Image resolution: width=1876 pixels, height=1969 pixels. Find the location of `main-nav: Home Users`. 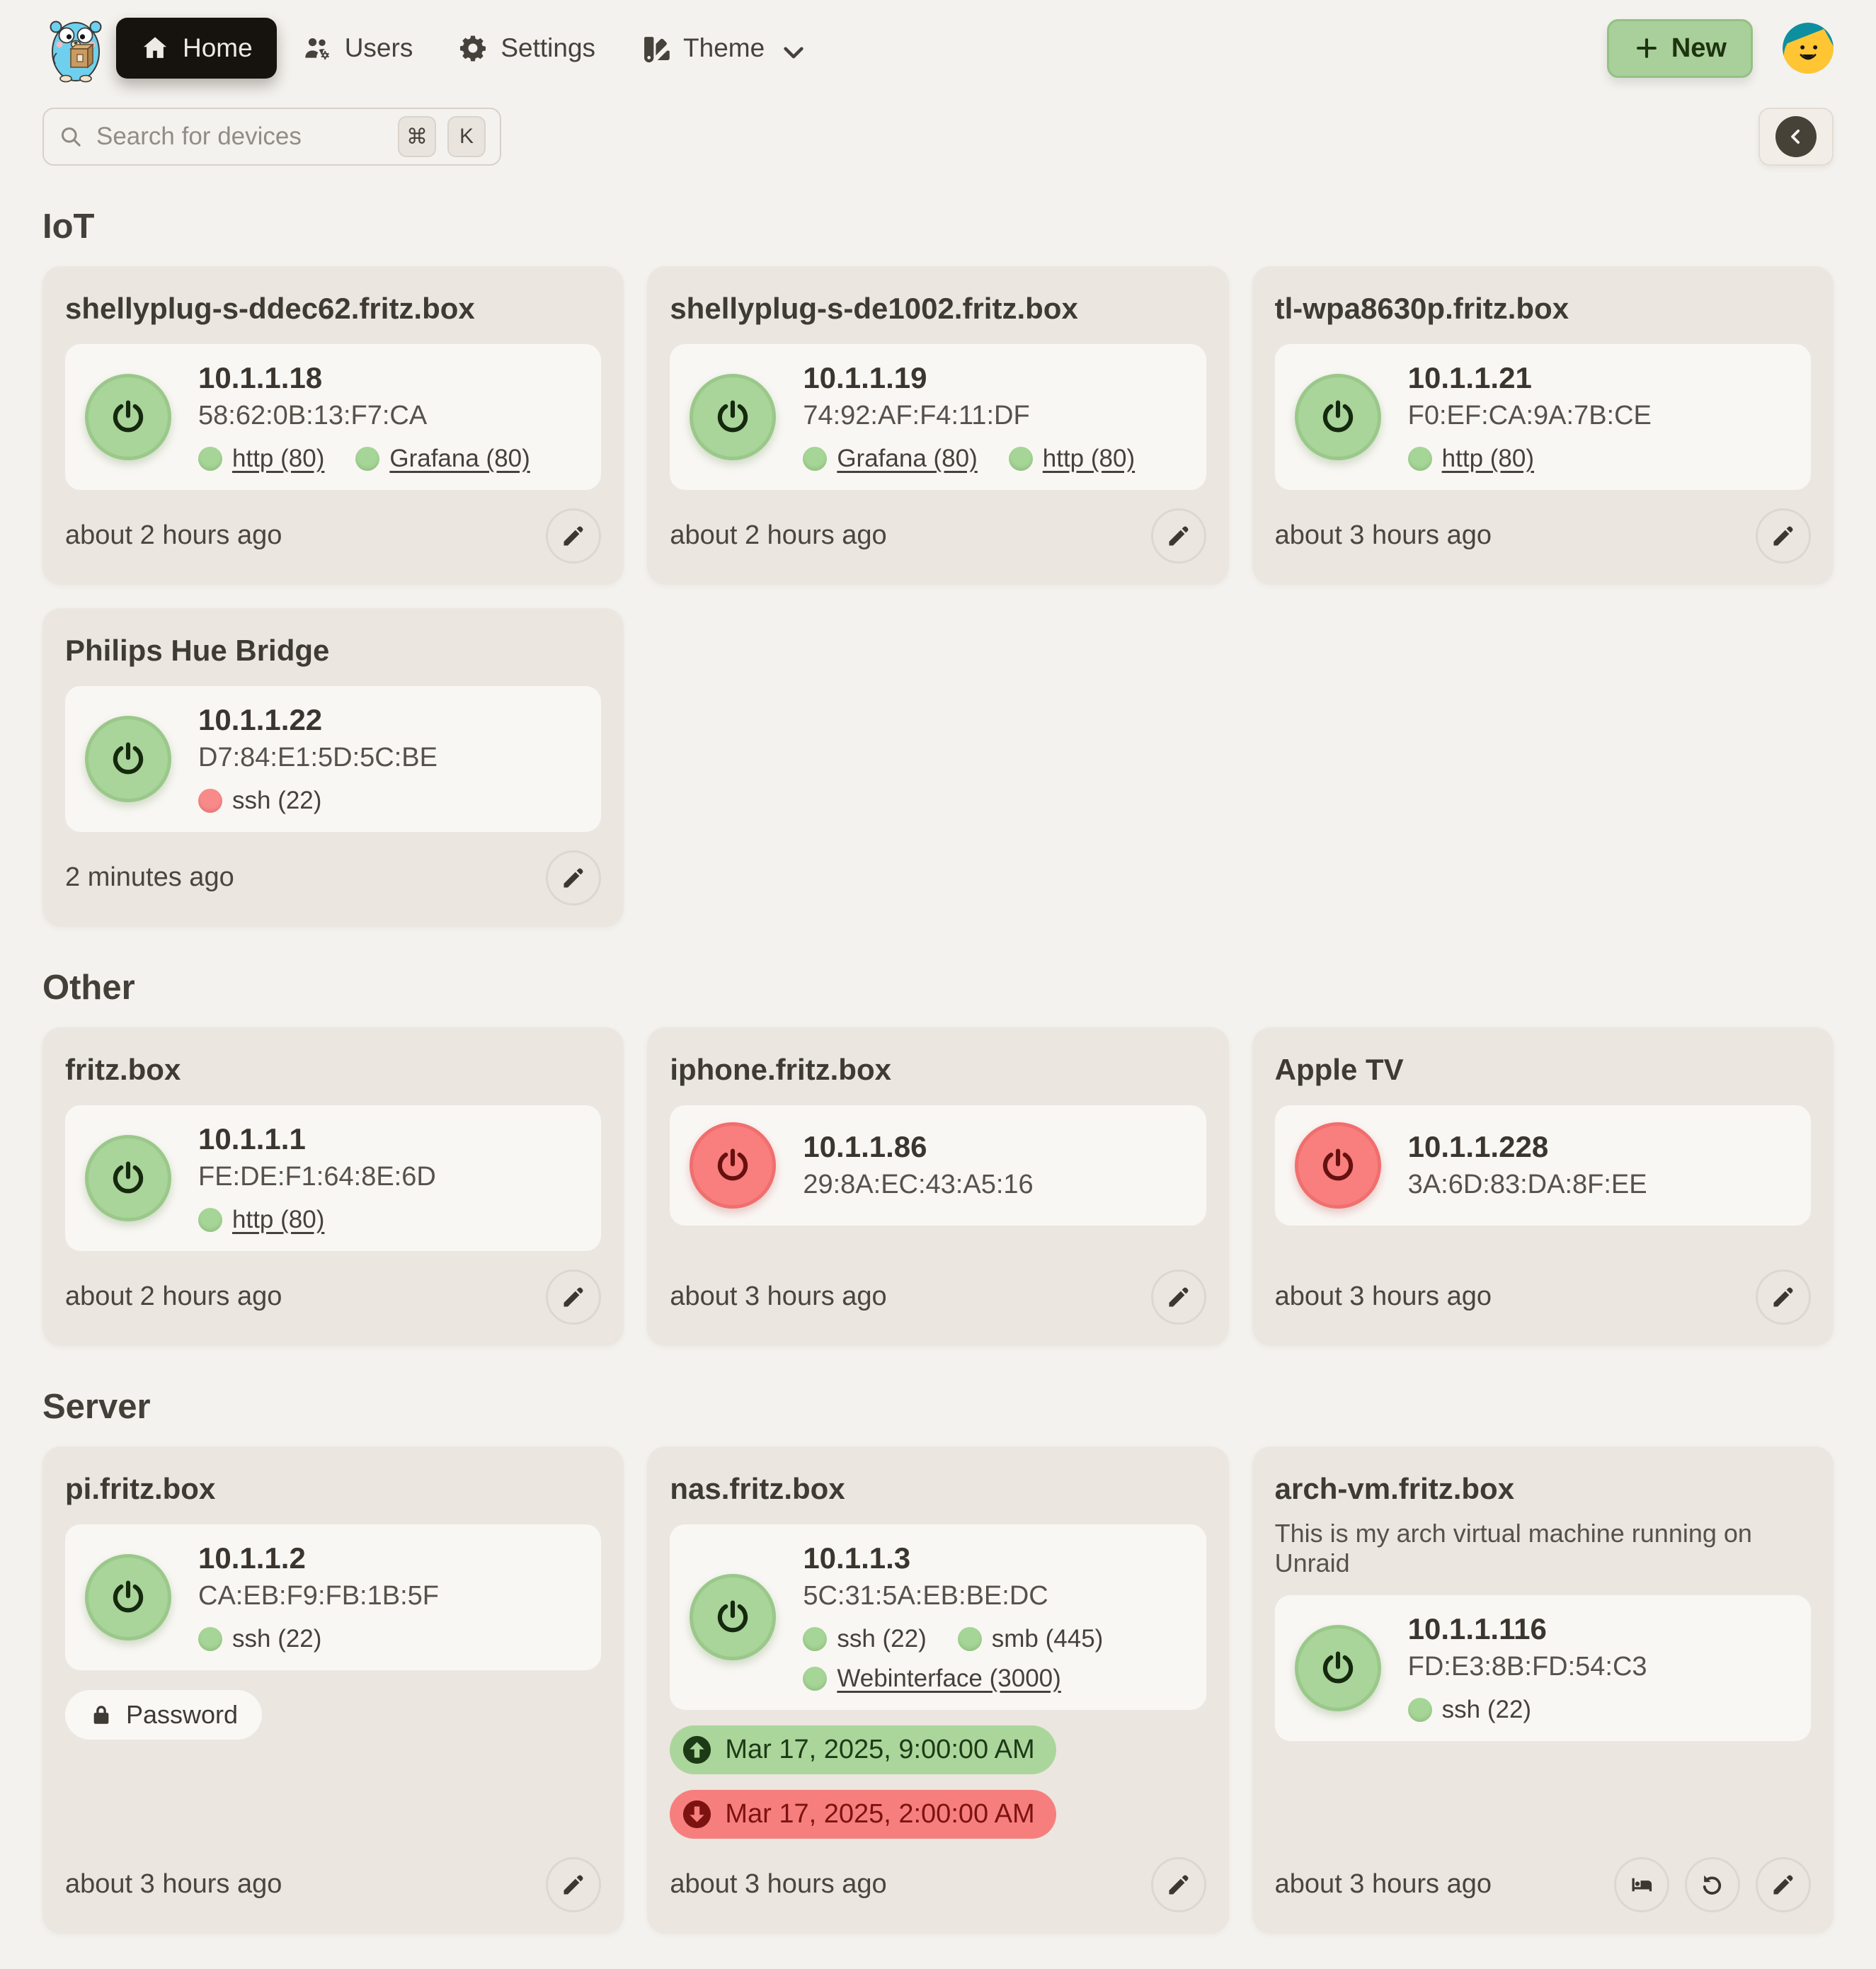

main-nav: Home Users is located at coordinates (468, 49).